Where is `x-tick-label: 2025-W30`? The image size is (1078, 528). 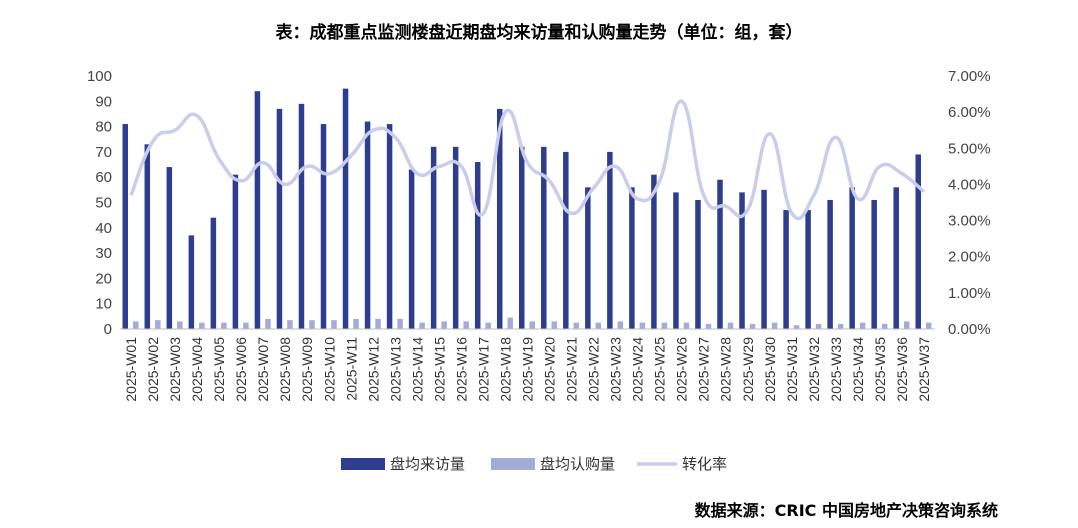 x-tick-label: 2025-W30 is located at coordinates (770, 369).